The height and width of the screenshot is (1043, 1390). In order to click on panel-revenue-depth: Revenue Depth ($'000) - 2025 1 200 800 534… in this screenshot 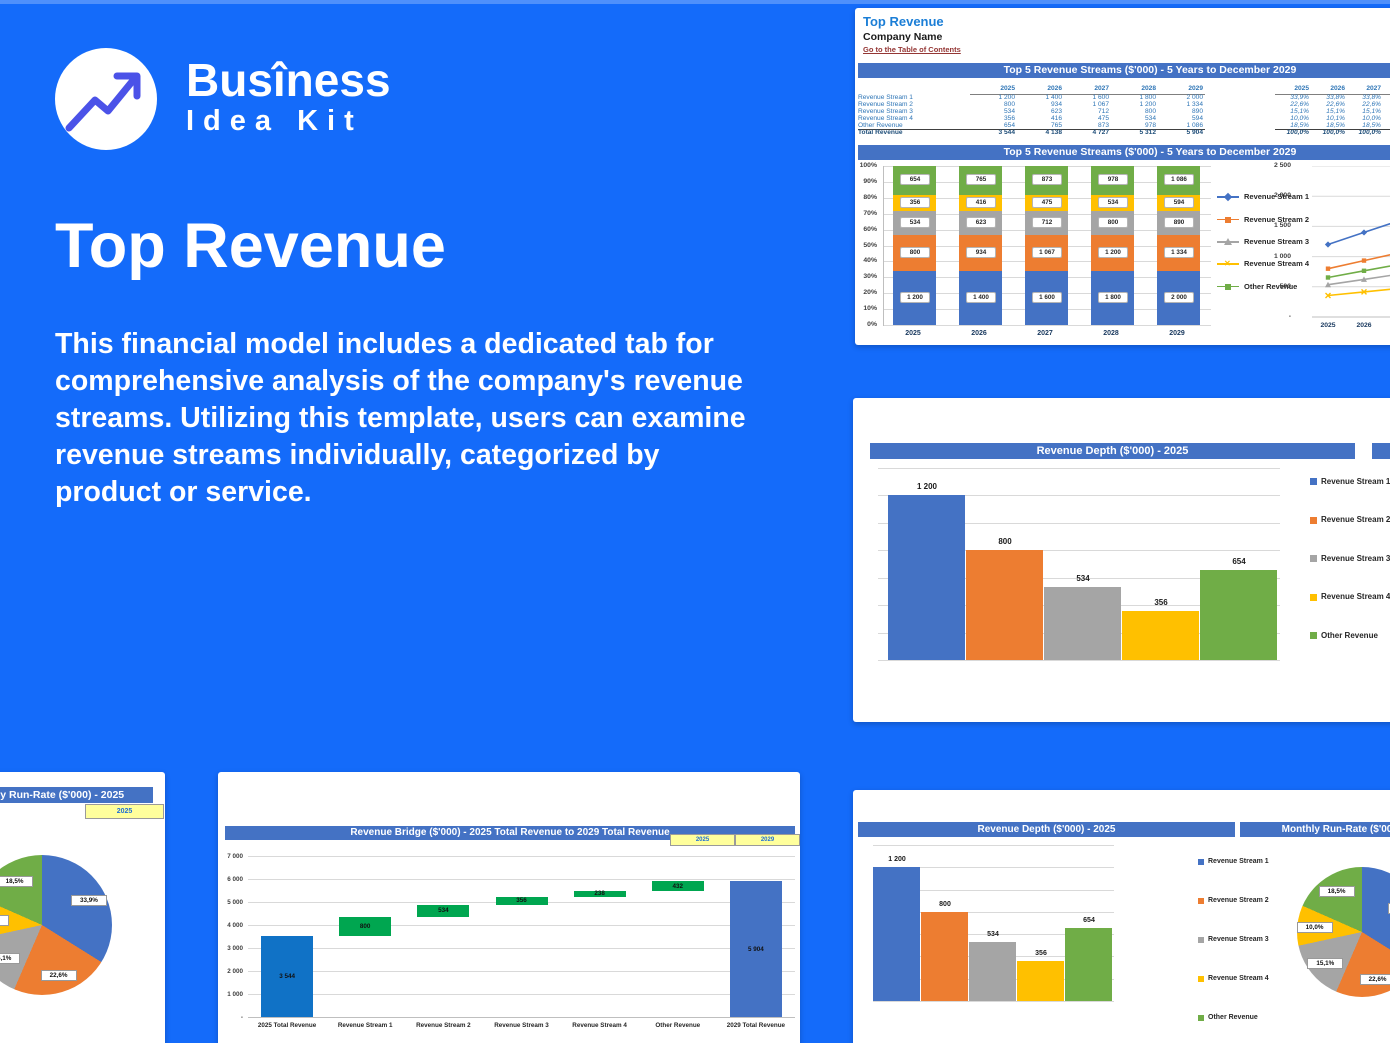, I will do `click(1121, 560)`.